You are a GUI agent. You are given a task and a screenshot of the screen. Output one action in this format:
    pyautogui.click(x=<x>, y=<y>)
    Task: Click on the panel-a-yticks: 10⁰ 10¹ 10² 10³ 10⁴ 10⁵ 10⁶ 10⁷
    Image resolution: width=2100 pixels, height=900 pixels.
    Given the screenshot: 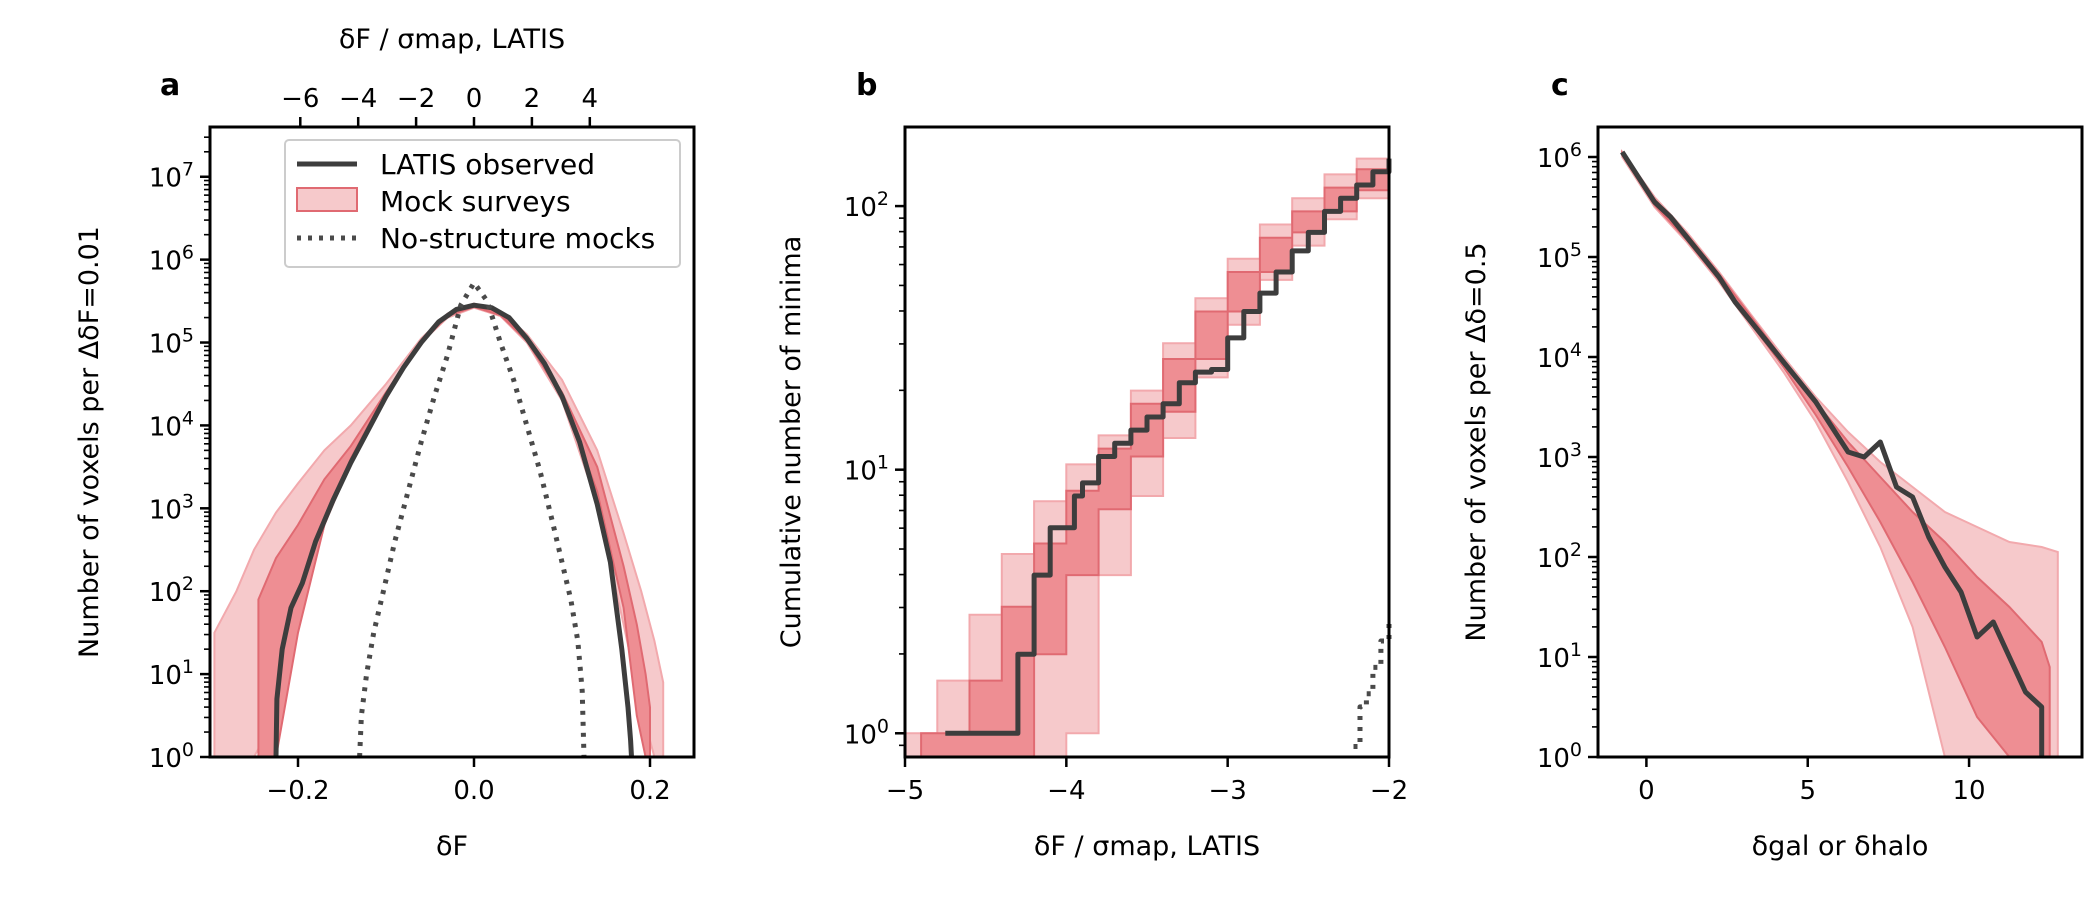 What is the action you would take?
    pyautogui.click(x=179, y=455)
    